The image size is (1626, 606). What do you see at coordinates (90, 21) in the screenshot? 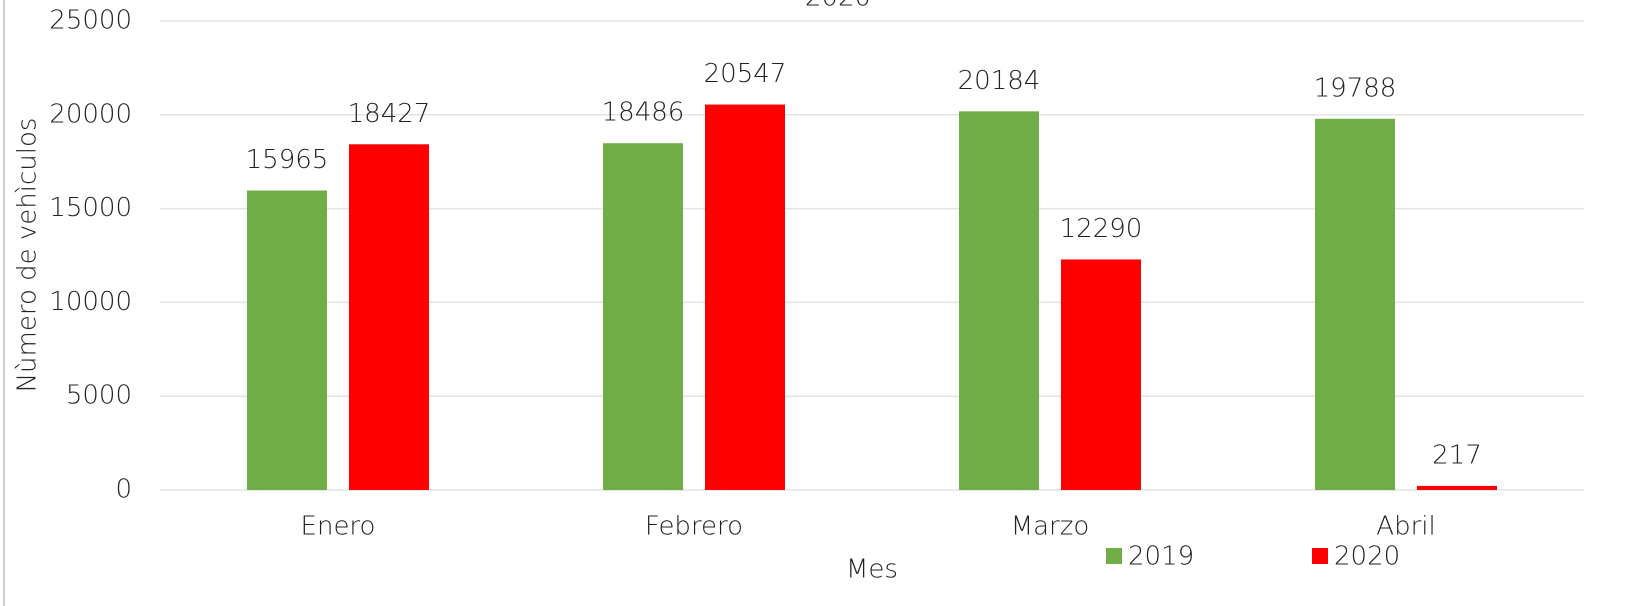
I see `y-tick-label: 25000` at bounding box center [90, 21].